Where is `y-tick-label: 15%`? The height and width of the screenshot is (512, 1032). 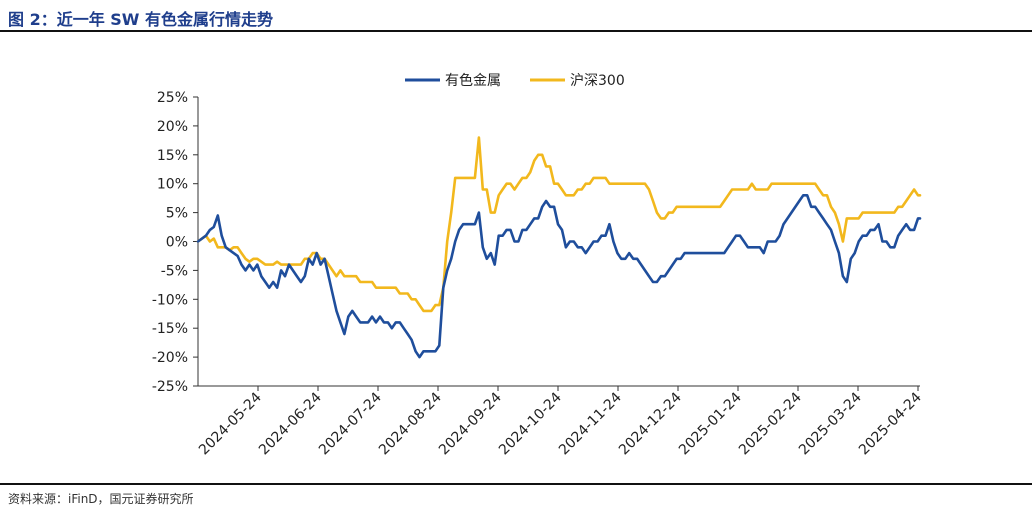
y-tick-label: 15% is located at coordinates (172, 156).